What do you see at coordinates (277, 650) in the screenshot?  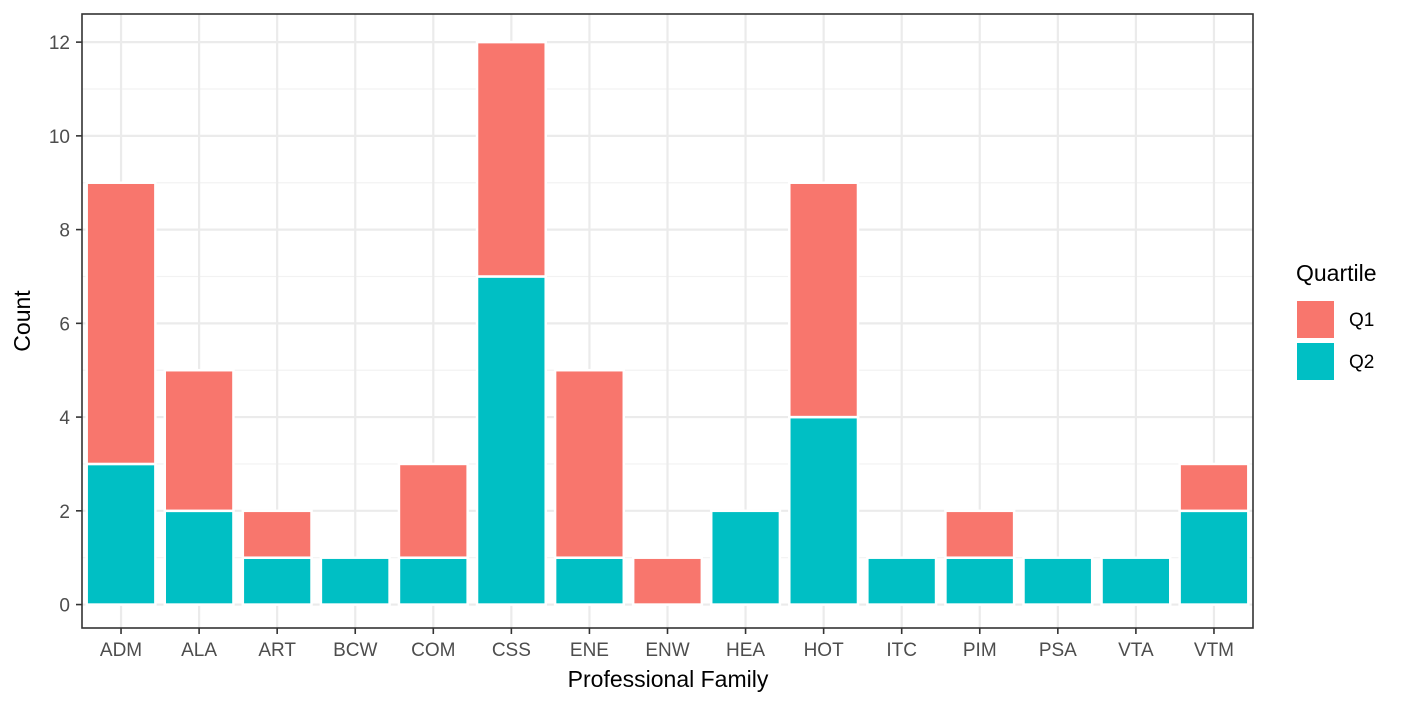 I see `x-tick-label: ART` at bounding box center [277, 650].